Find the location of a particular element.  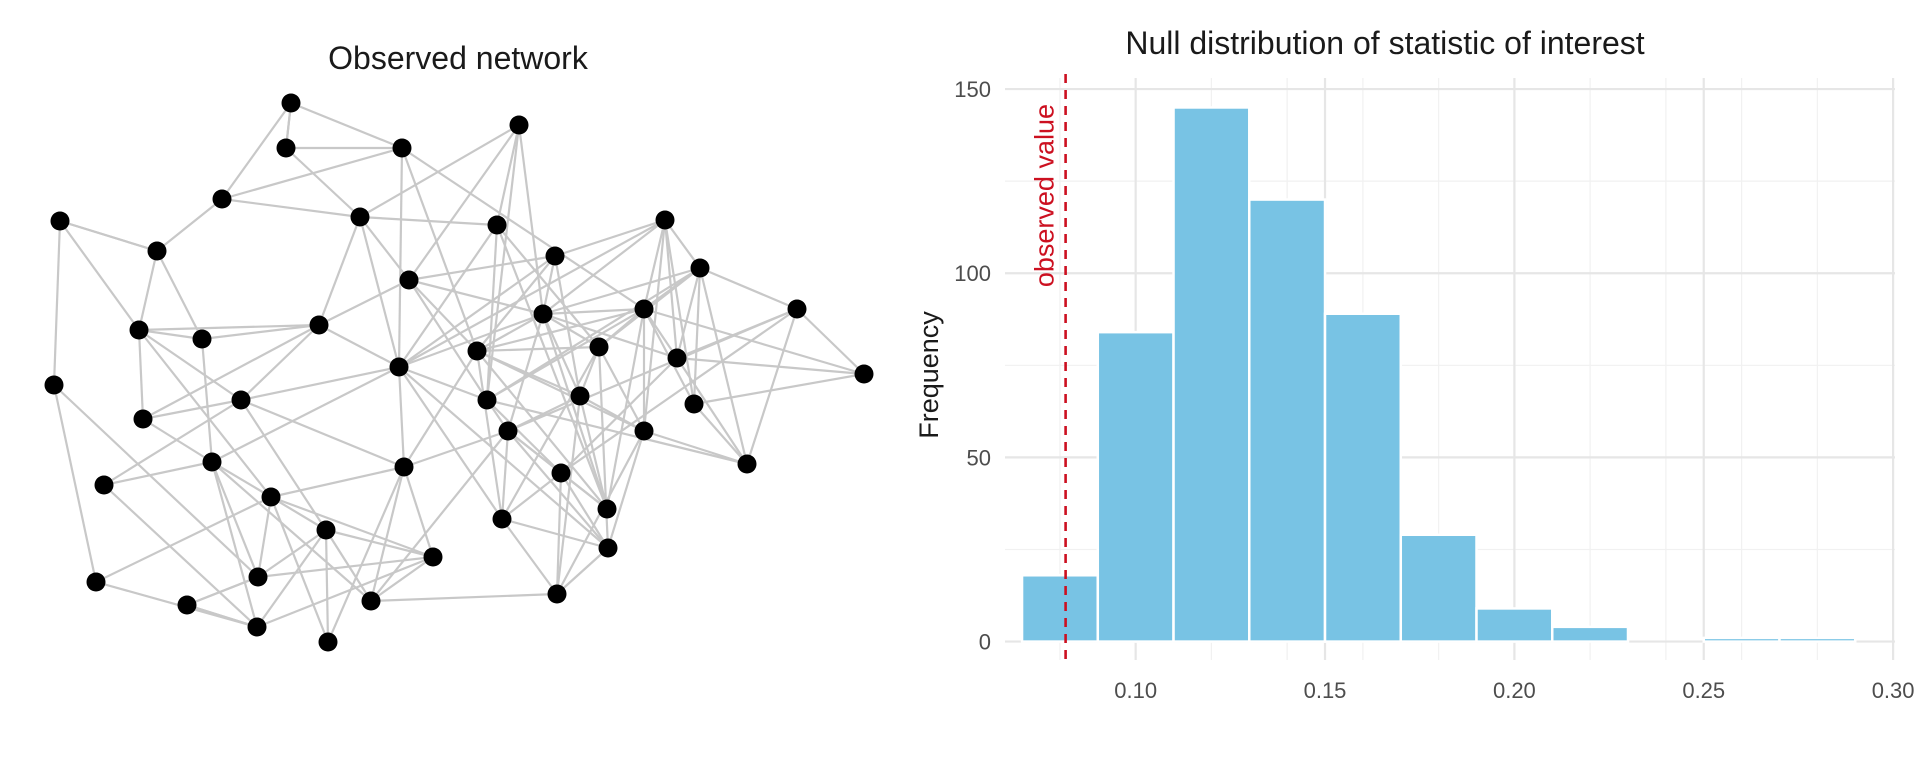

x-tick-label: 0.10 is located at coordinates (1135, 690).